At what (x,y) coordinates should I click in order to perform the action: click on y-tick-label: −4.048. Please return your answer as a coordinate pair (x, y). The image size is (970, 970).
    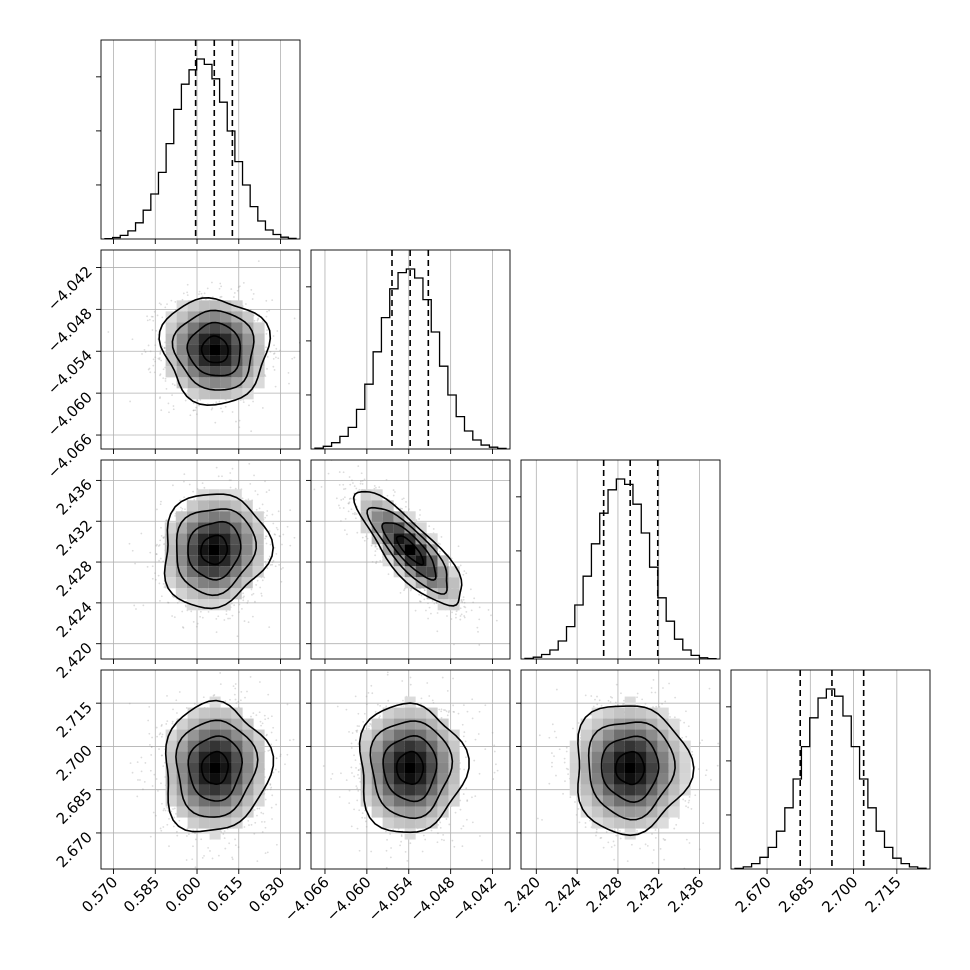
    Looking at the image, I should click on (70, 330).